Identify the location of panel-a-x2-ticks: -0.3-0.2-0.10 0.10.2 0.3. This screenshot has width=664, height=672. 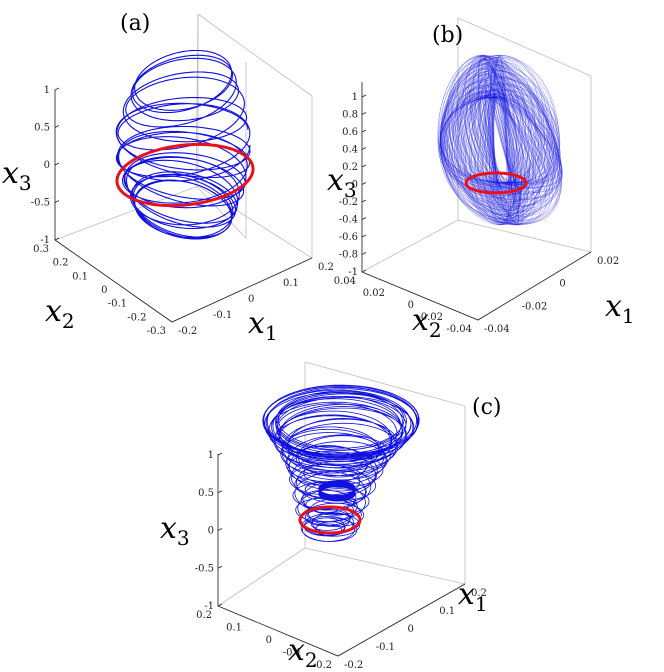
(99, 290).